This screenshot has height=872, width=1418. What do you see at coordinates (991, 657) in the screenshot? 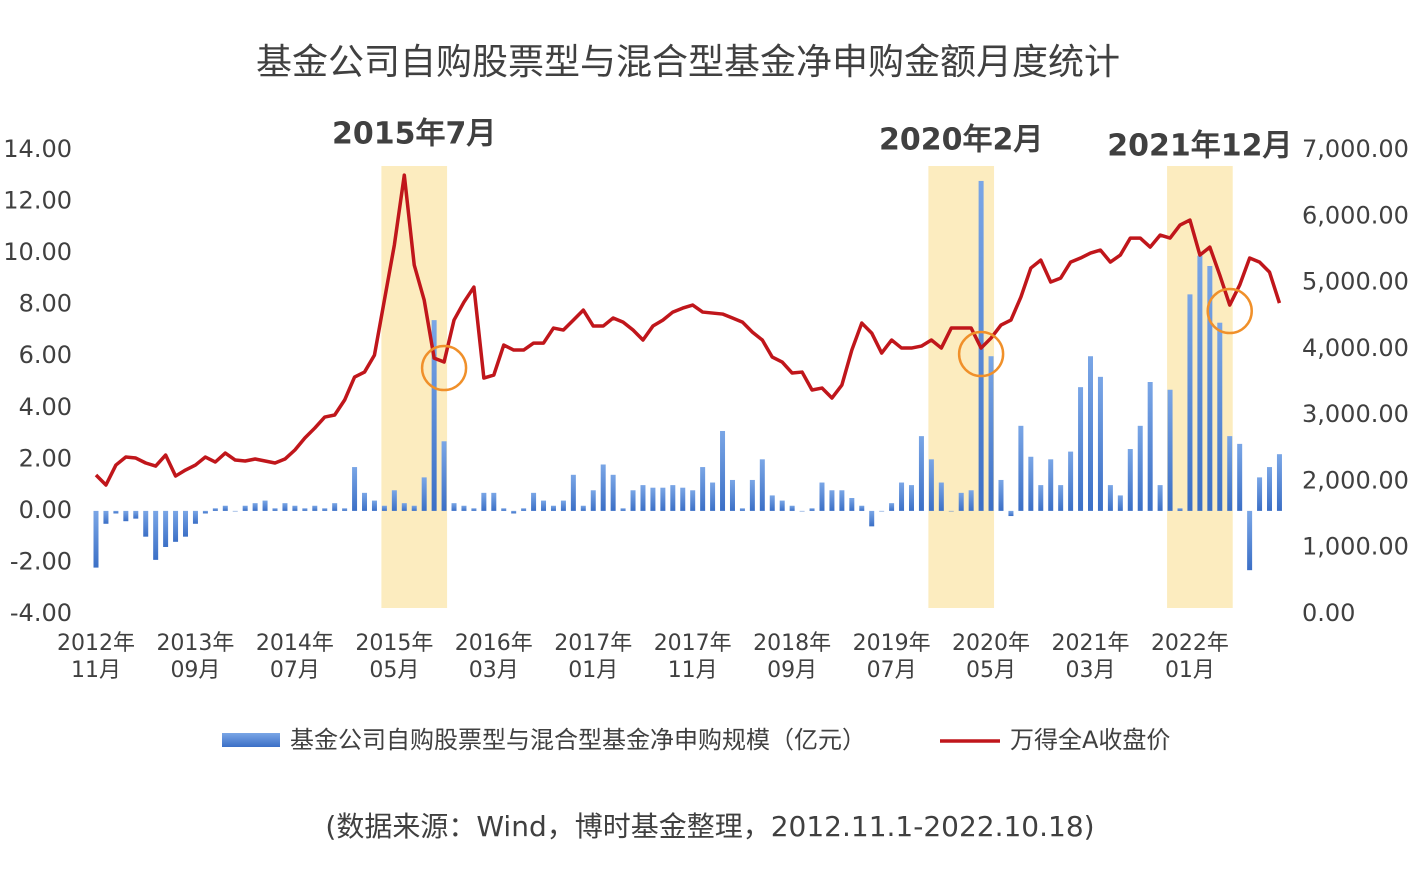
I see `x-tick-label: 2020年 05月` at bounding box center [991, 657].